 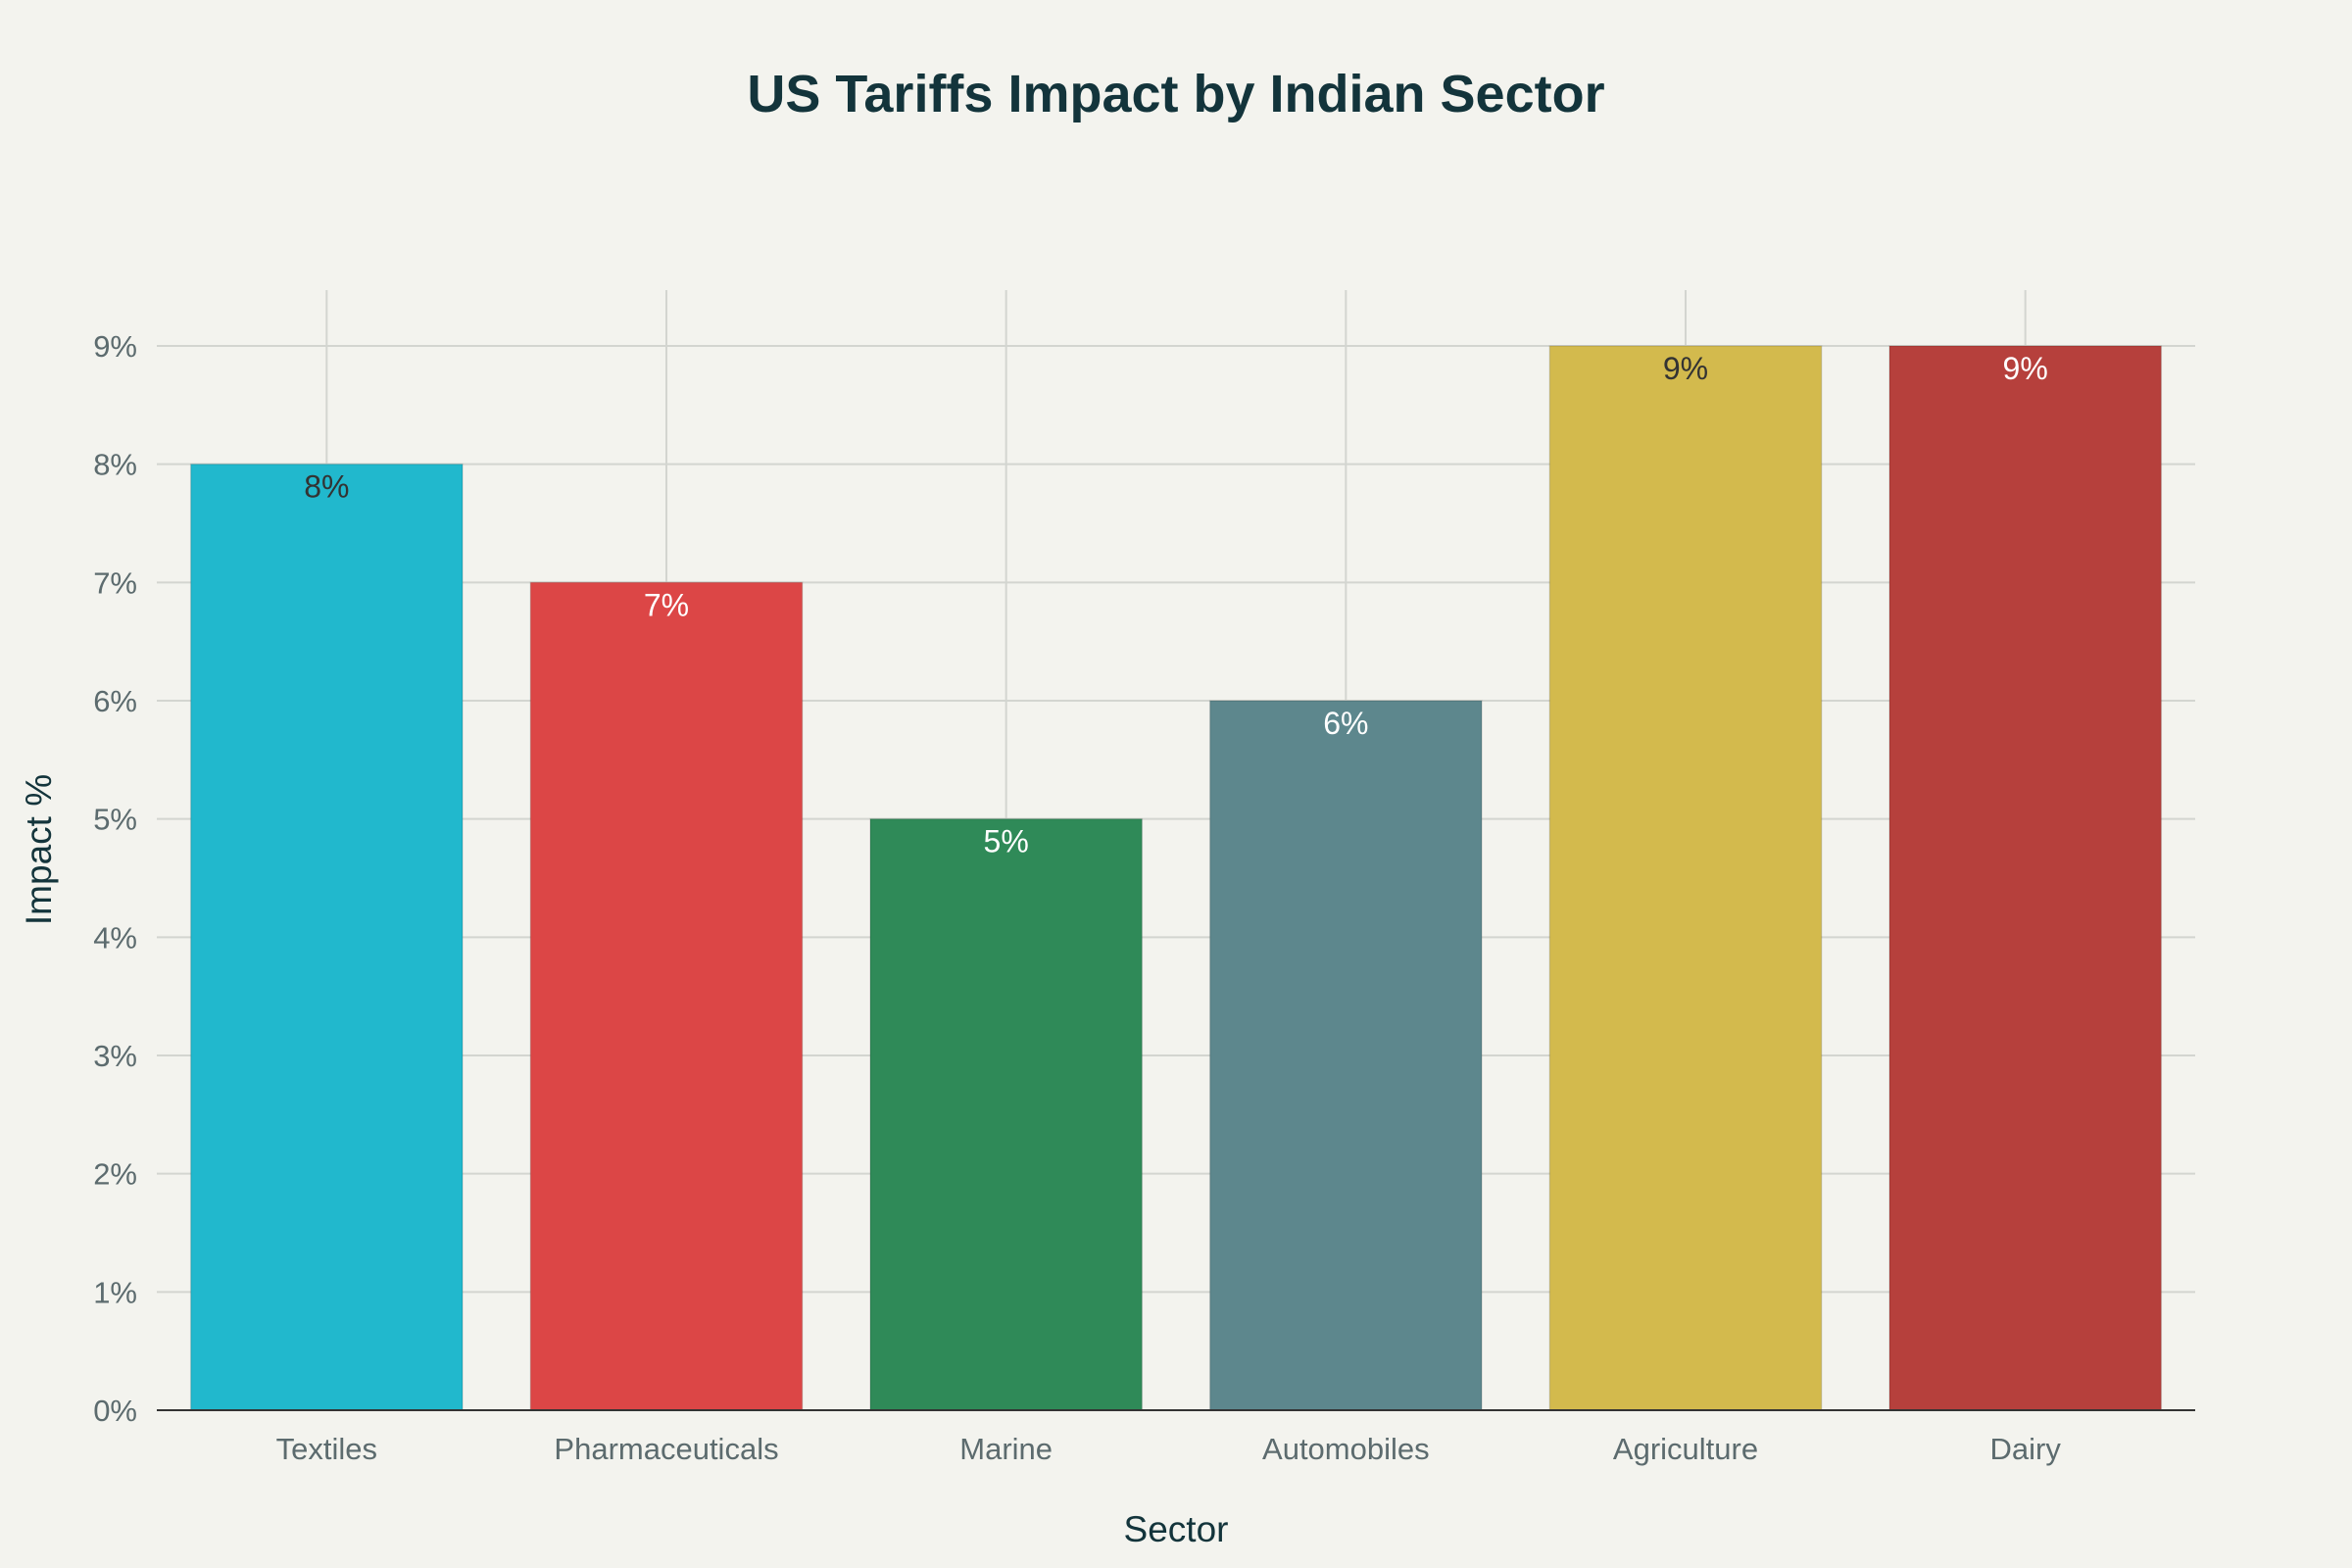 What do you see at coordinates (115, 346) in the screenshot?
I see `y-tick-label: 9%` at bounding box center [115, 346].